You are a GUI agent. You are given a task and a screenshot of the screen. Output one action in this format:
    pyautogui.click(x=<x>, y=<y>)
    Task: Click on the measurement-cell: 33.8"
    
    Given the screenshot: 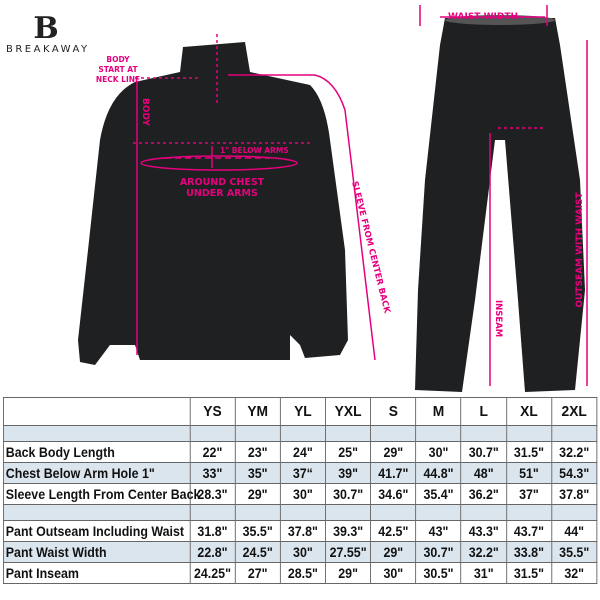 What is the action you would take?
    pyautogui.click(x=529, y=552)
    